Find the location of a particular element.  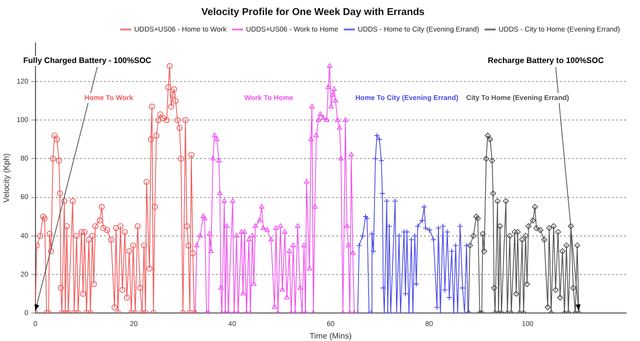

chart-title: Velocity Profile for One Week Day with Errands is located at coordinates (313, 12).